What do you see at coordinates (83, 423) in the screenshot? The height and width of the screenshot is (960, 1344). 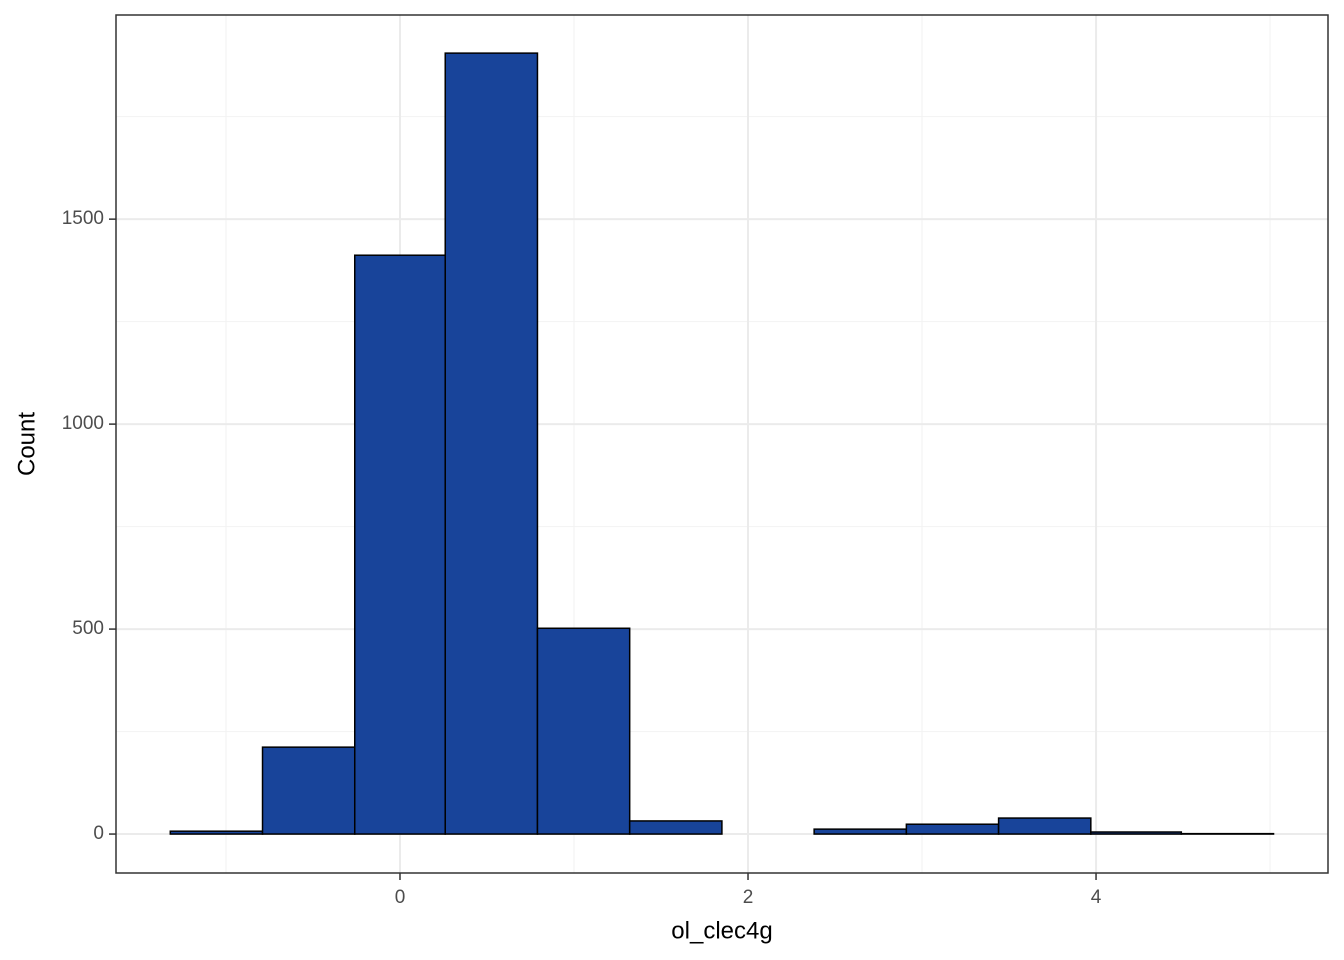 I see `y-tick-label: 1000` at bounding box center [83, 423].